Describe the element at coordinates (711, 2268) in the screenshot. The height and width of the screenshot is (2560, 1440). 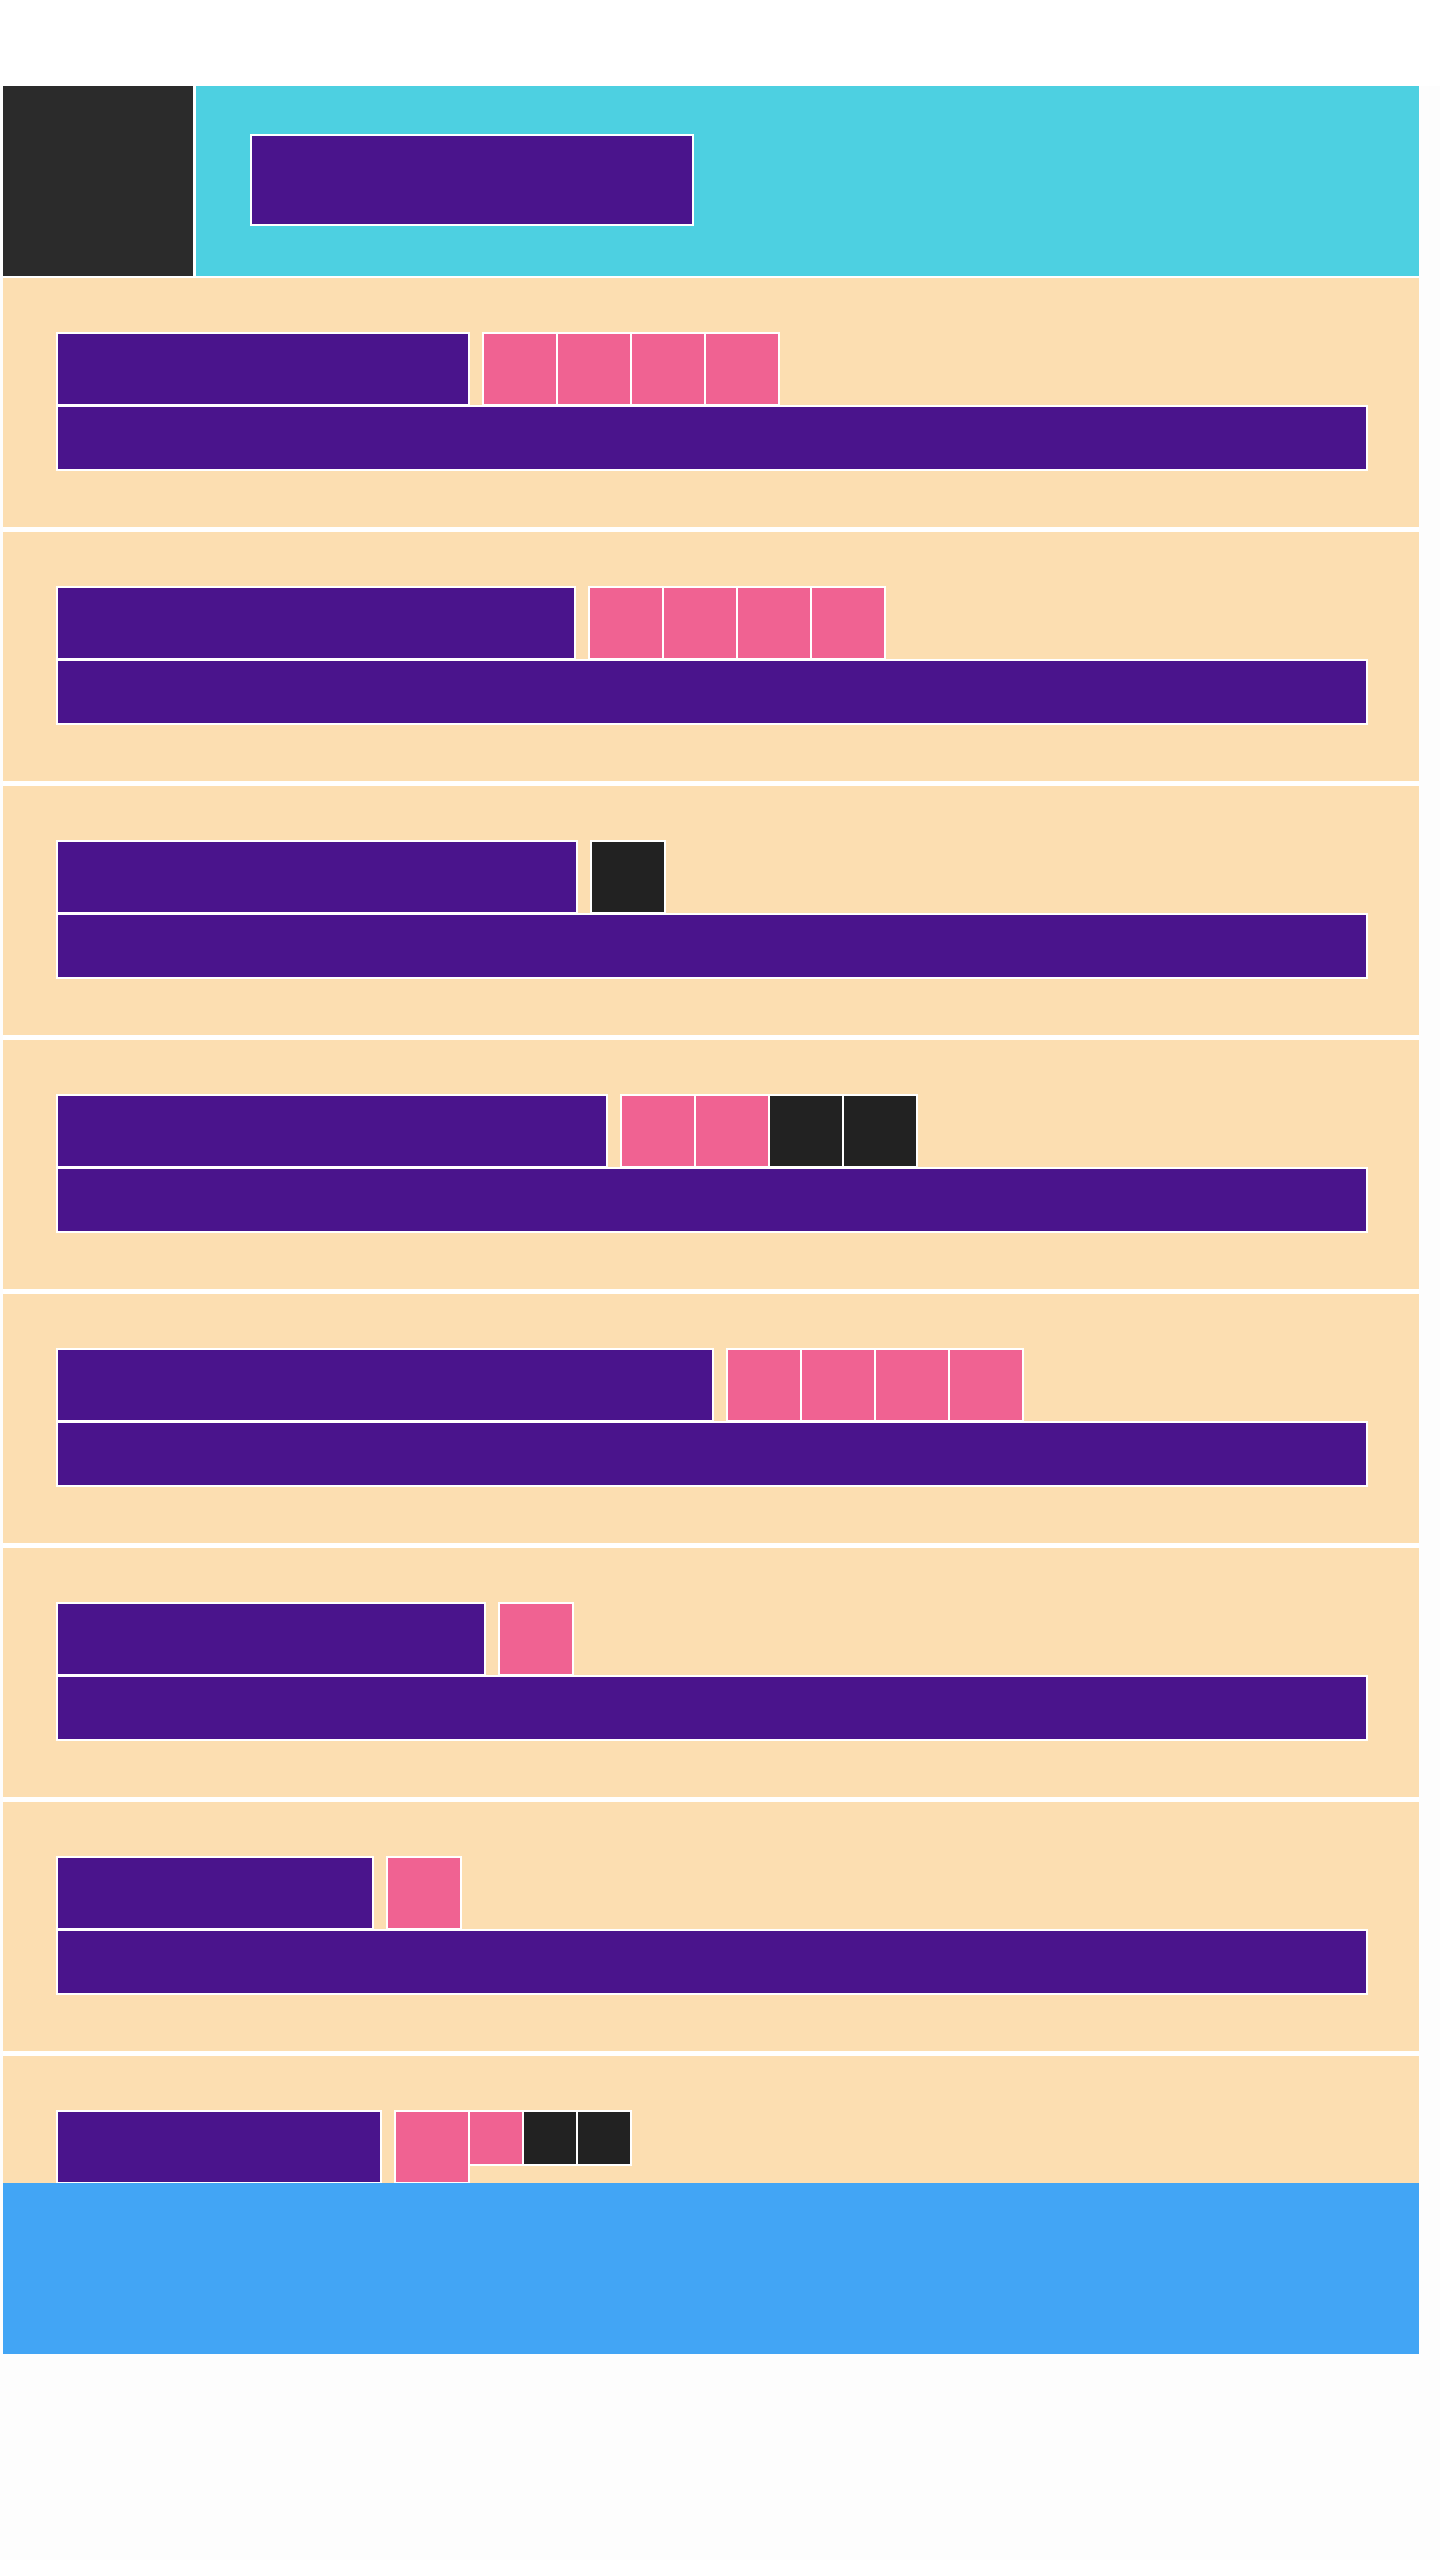
I see `app-footer` at that location.